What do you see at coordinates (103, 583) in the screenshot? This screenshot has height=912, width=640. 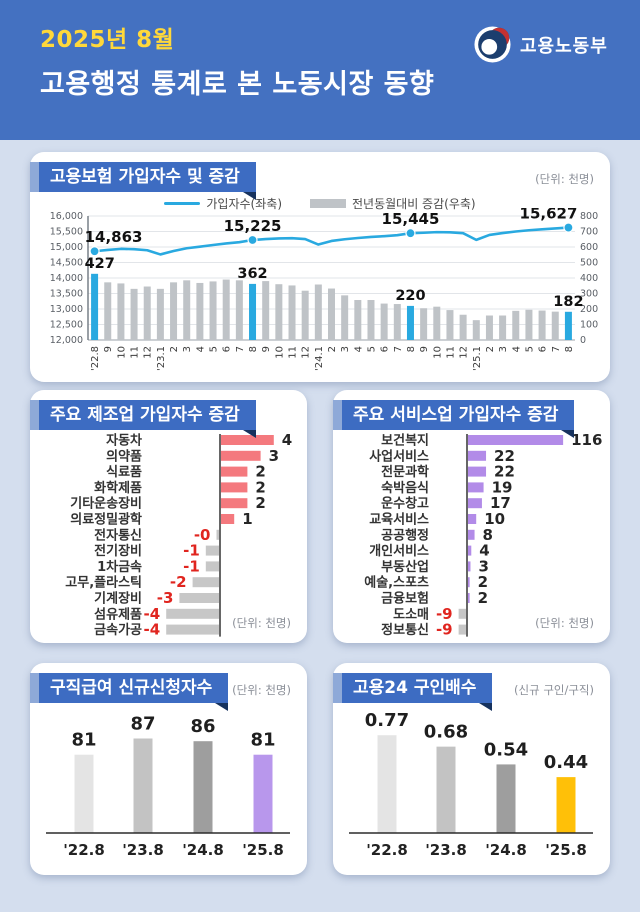 I see `chart-text: 고무,플라스틱` at bounding box center [103, 583].